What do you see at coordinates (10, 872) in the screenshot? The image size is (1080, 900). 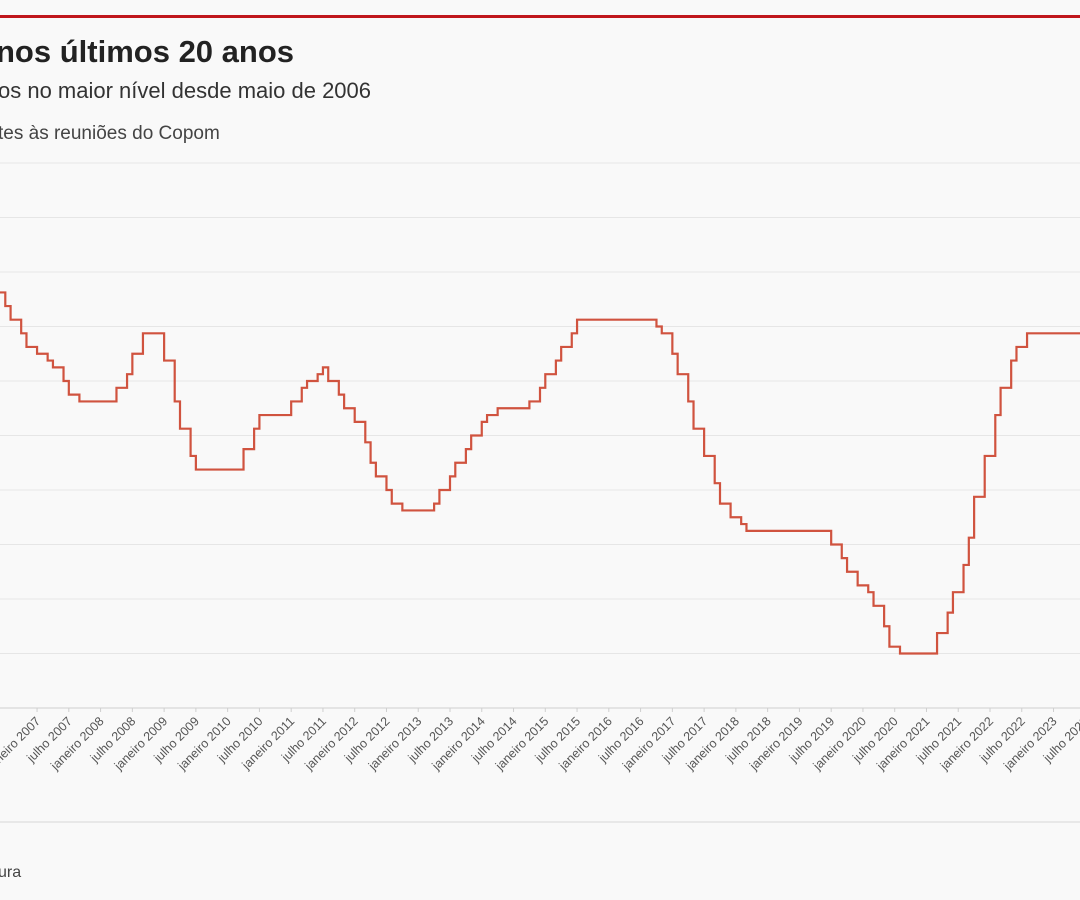 I see `source: ura` at bounding box center [10, 872].